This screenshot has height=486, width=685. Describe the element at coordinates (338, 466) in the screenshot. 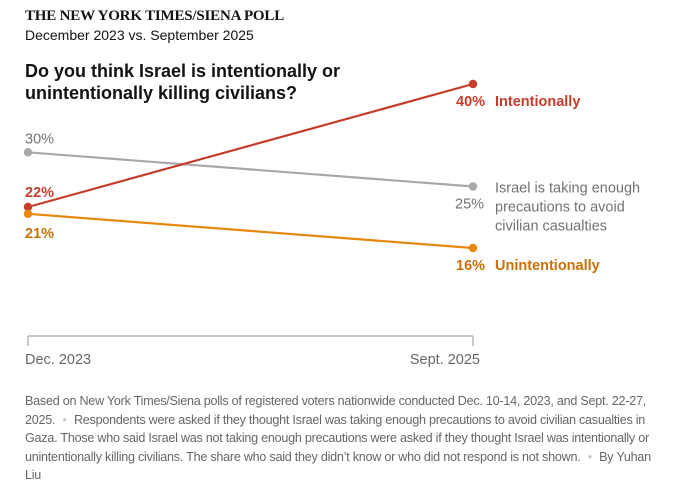

I see `byline: By Yuhan Liu` at that location.